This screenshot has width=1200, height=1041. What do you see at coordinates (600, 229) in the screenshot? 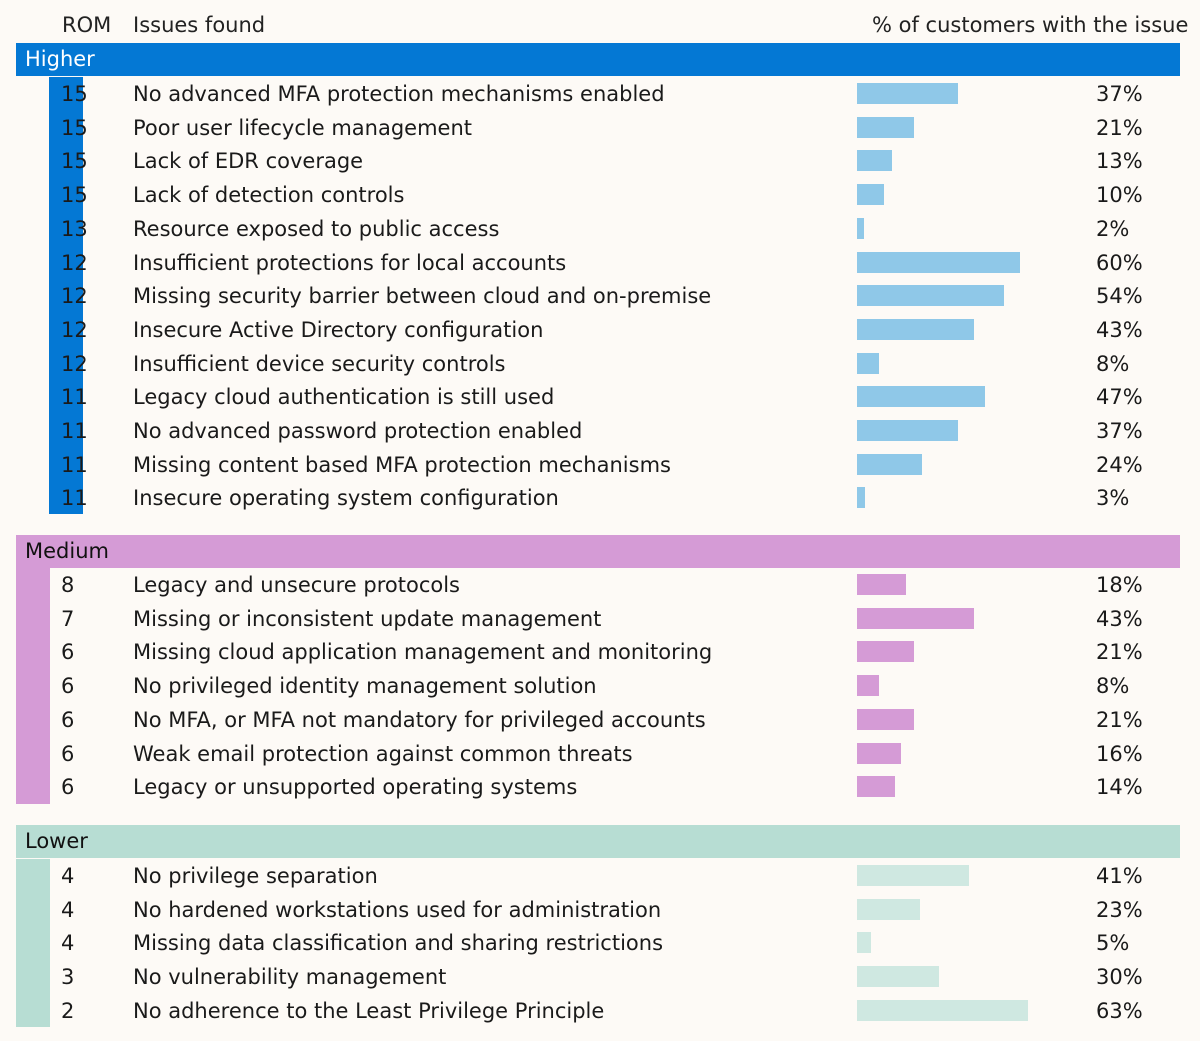
I see `table-row: 13 Resource exposed to public access 2%` at bounding box center [600, 229].